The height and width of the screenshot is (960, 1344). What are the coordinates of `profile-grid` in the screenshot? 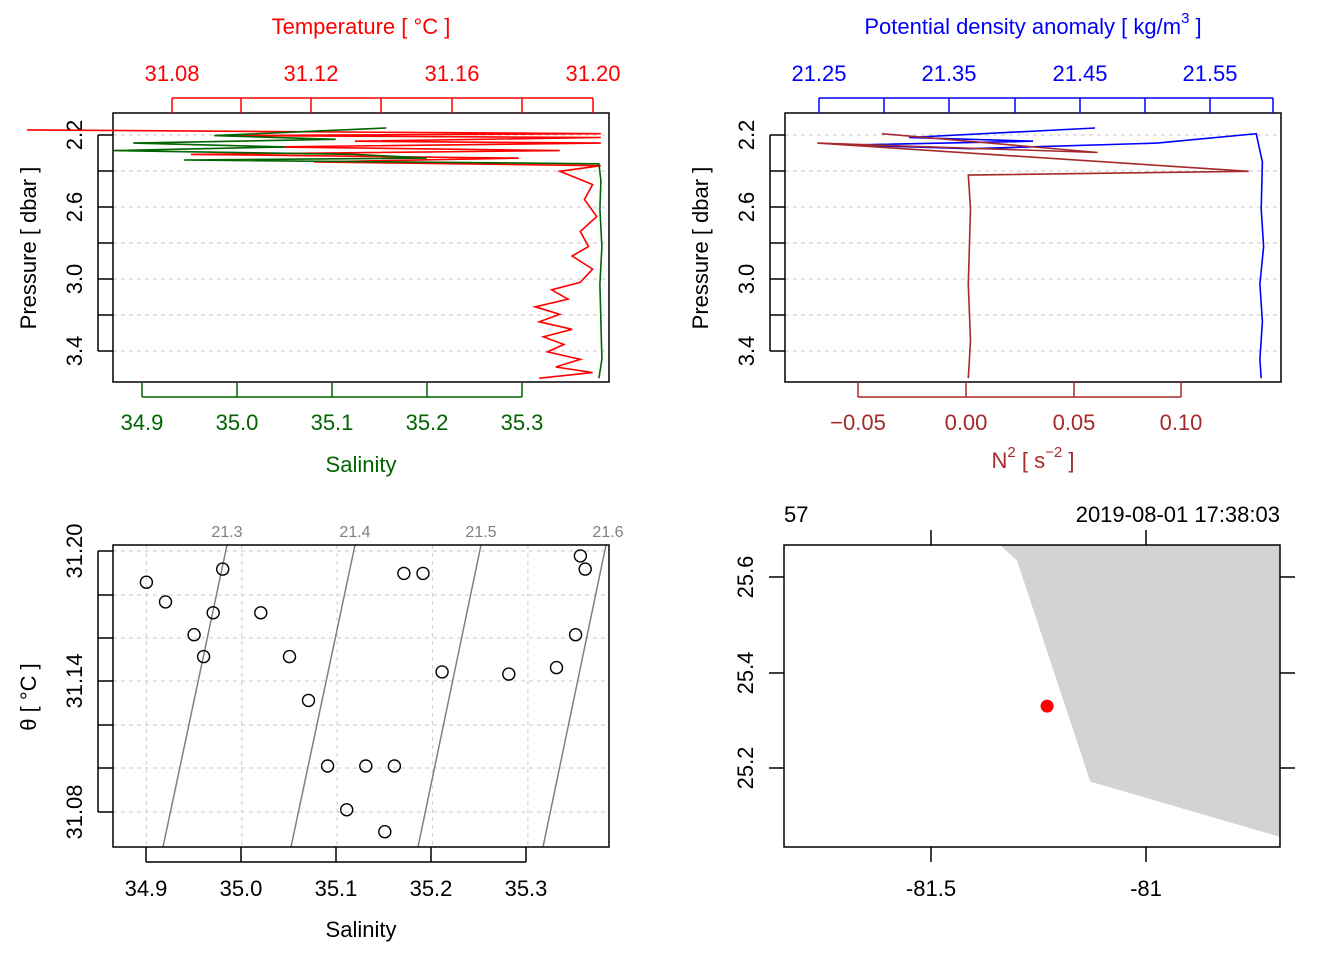 It's located at (361, 243).